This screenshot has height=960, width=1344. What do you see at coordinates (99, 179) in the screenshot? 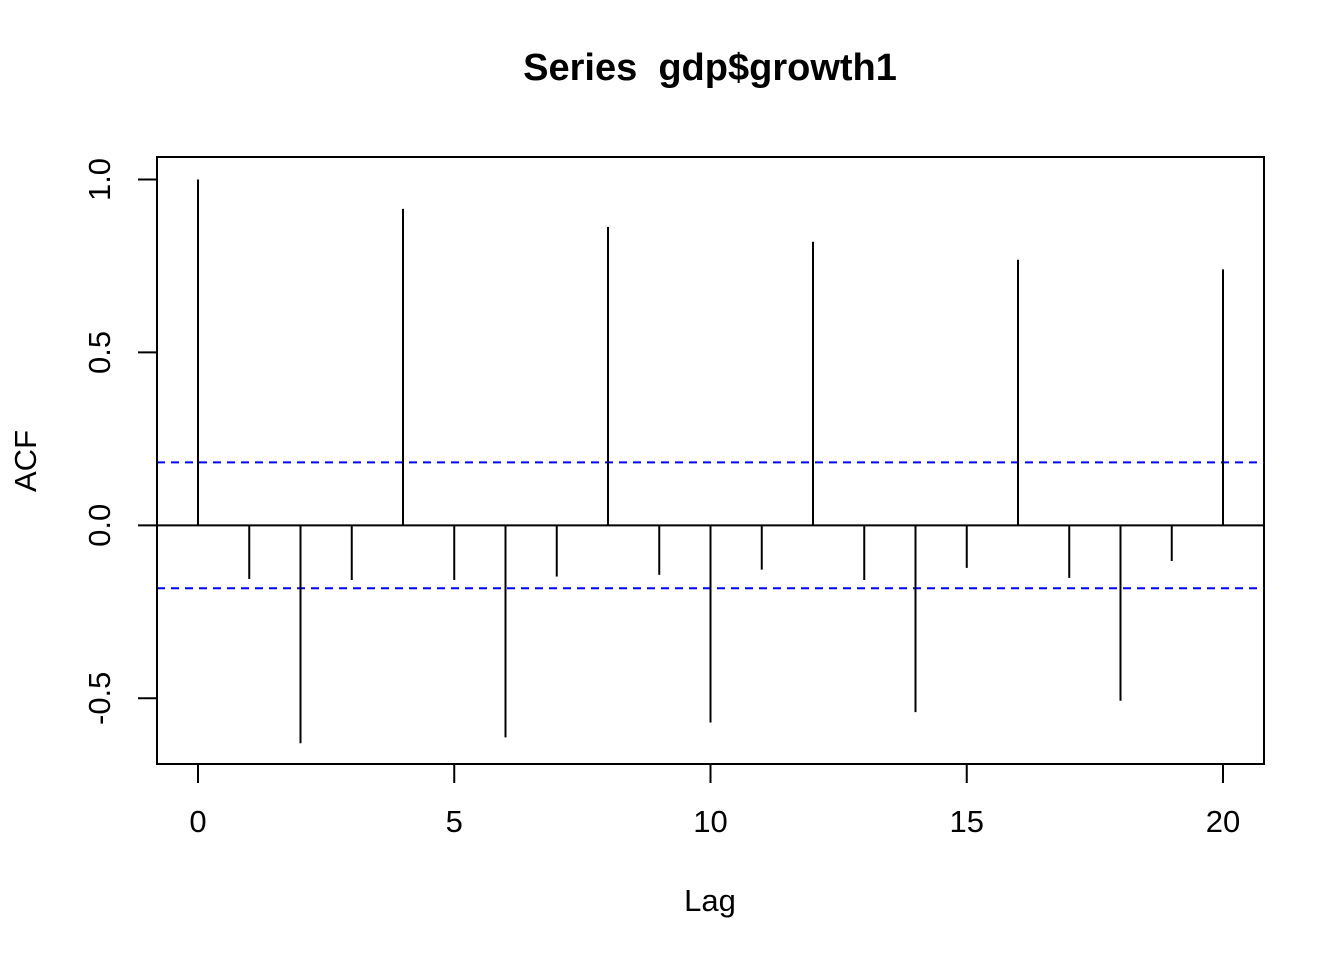
I see `y-tick-label: 1.0` at bounding box center [99, 179].